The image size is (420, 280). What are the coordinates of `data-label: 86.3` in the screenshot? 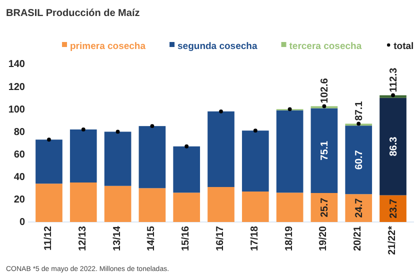 It's located at (394, 146).